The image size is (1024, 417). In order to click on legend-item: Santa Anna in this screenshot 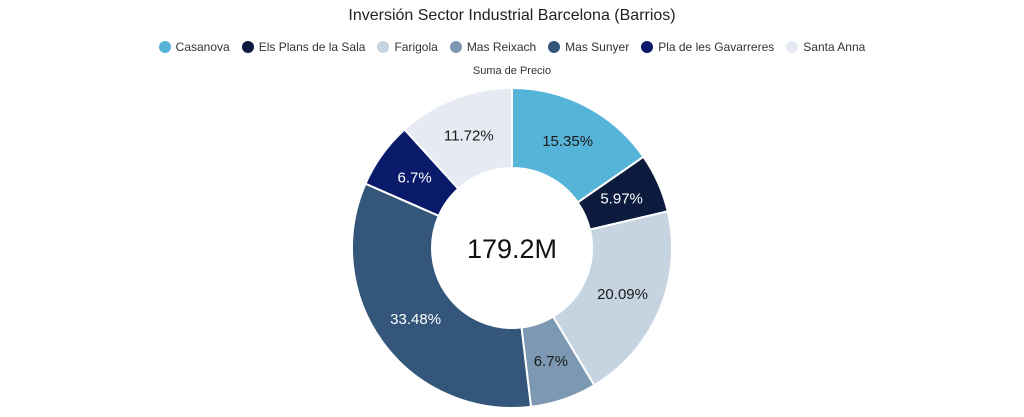, I will do `click(825, 47)`.